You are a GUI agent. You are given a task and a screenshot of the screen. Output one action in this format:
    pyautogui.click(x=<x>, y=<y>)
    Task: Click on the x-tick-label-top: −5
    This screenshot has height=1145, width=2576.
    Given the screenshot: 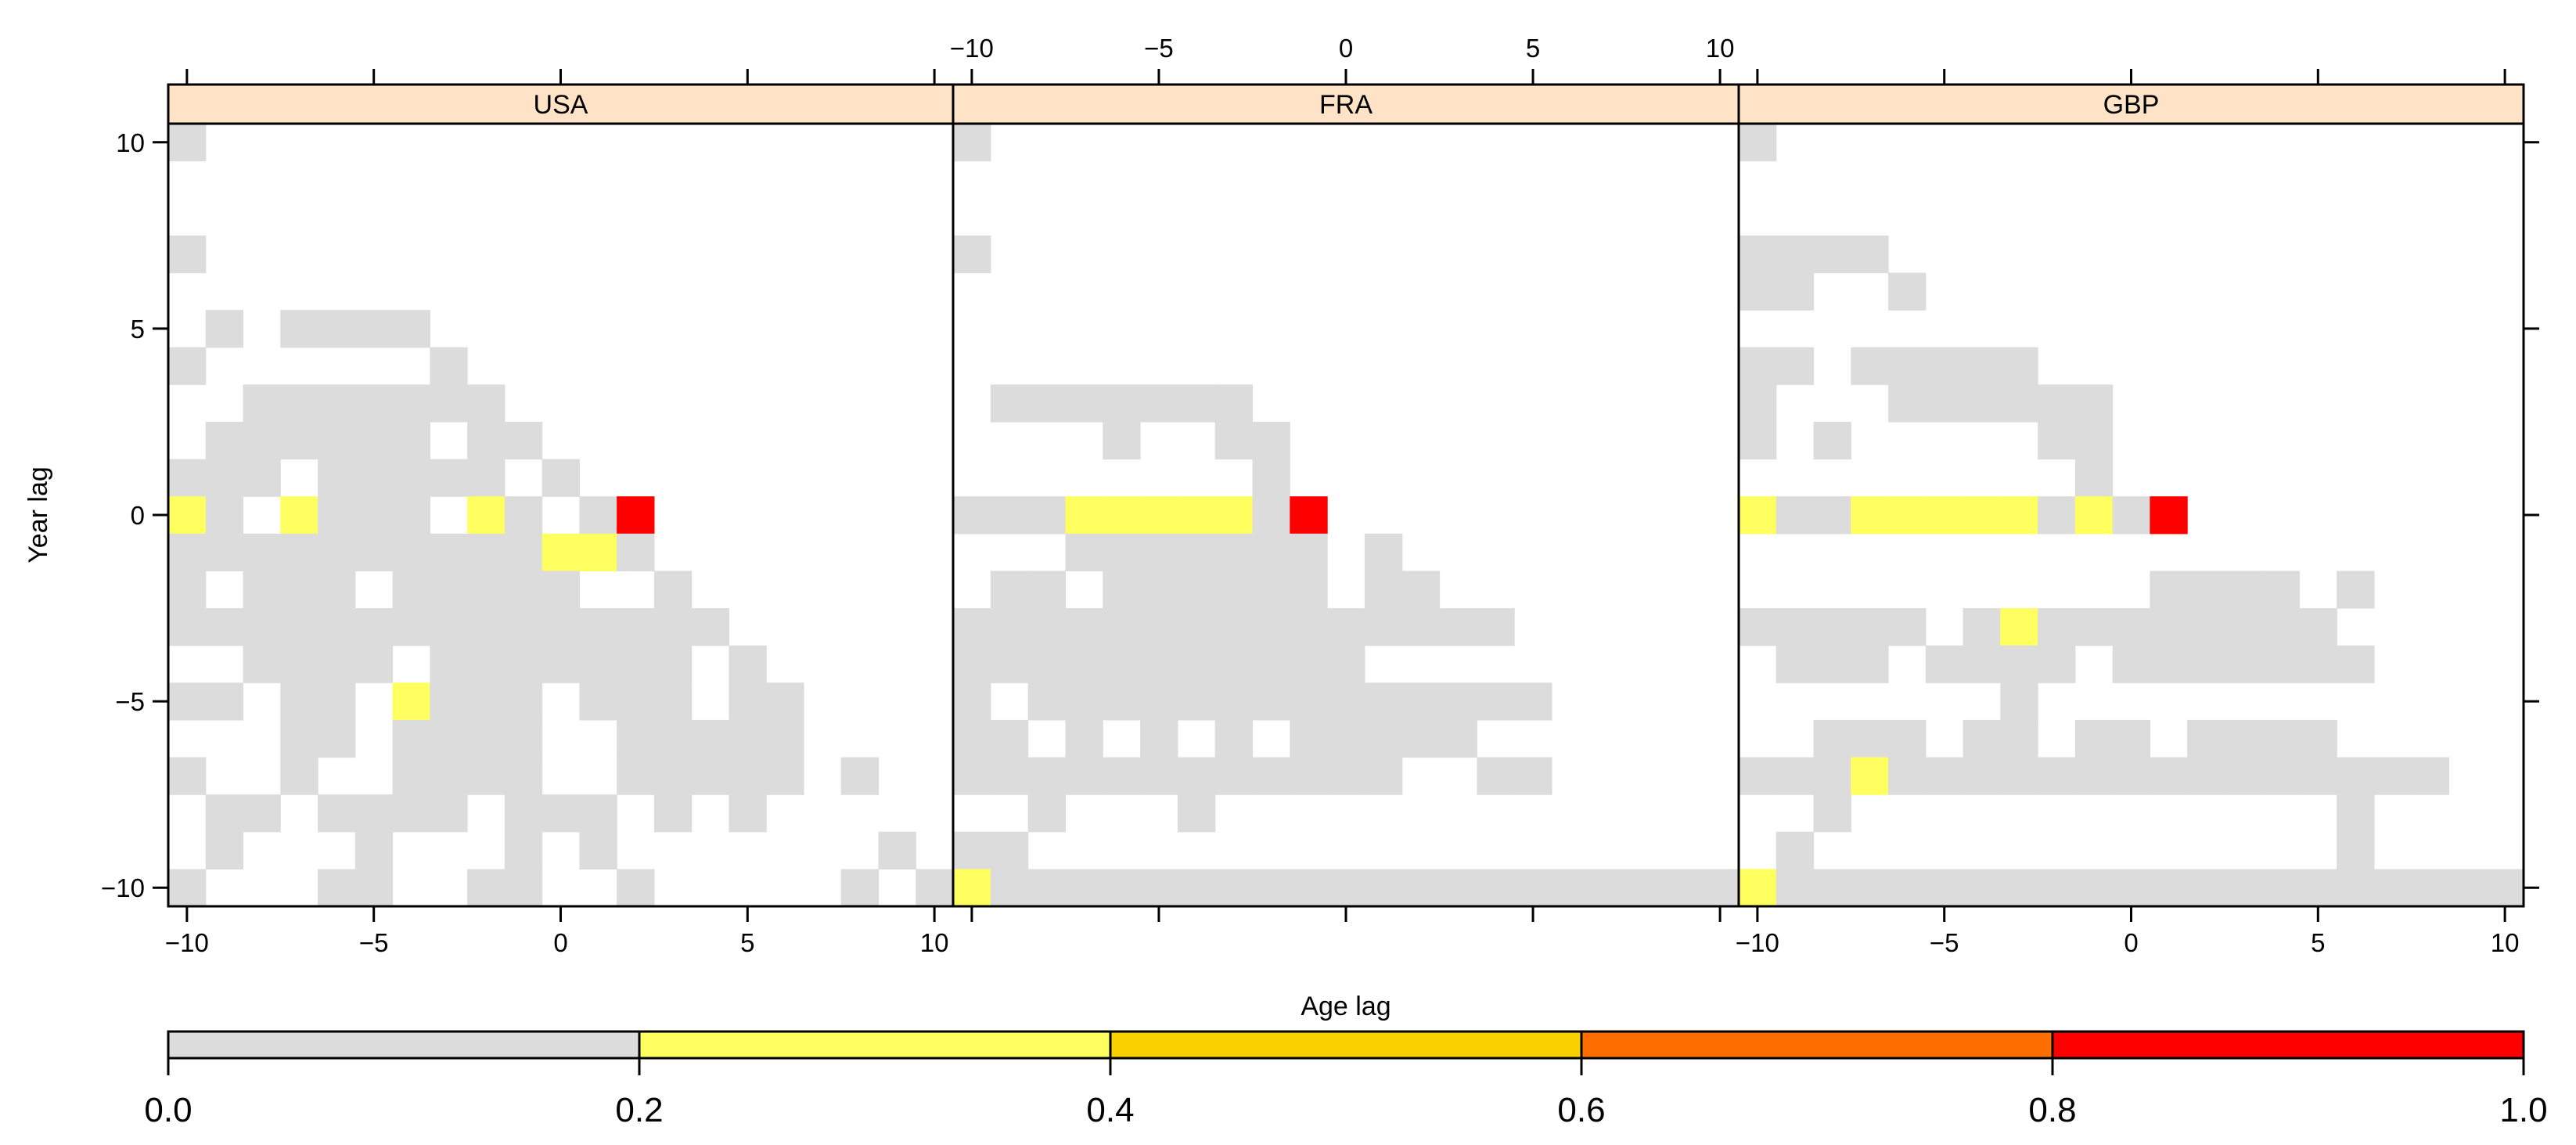 What is the action you would take?
    pyautogui.click(x=1159, y=48)
    